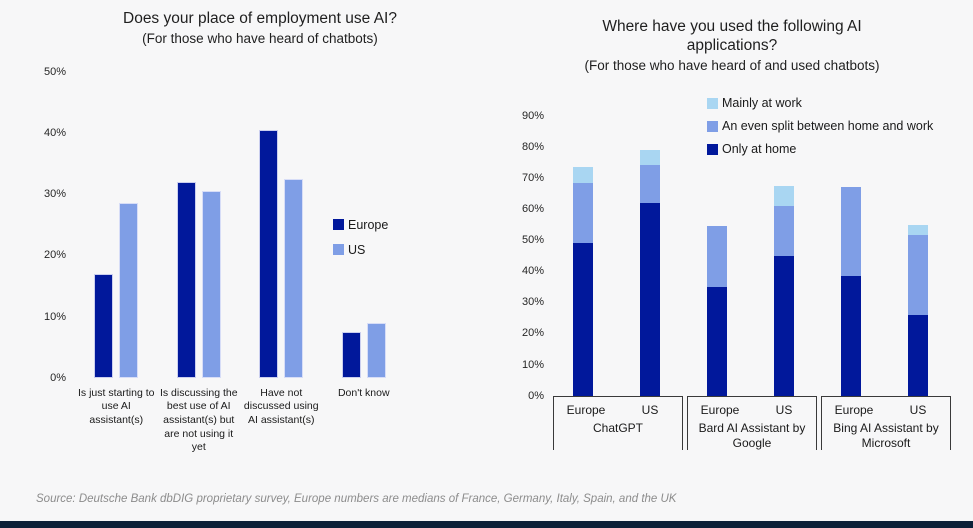  What do you see at coordinates (532, 115) in the screenshot?
I see `y-axis-tick-label: 90%` at bounding box center [532, 115].